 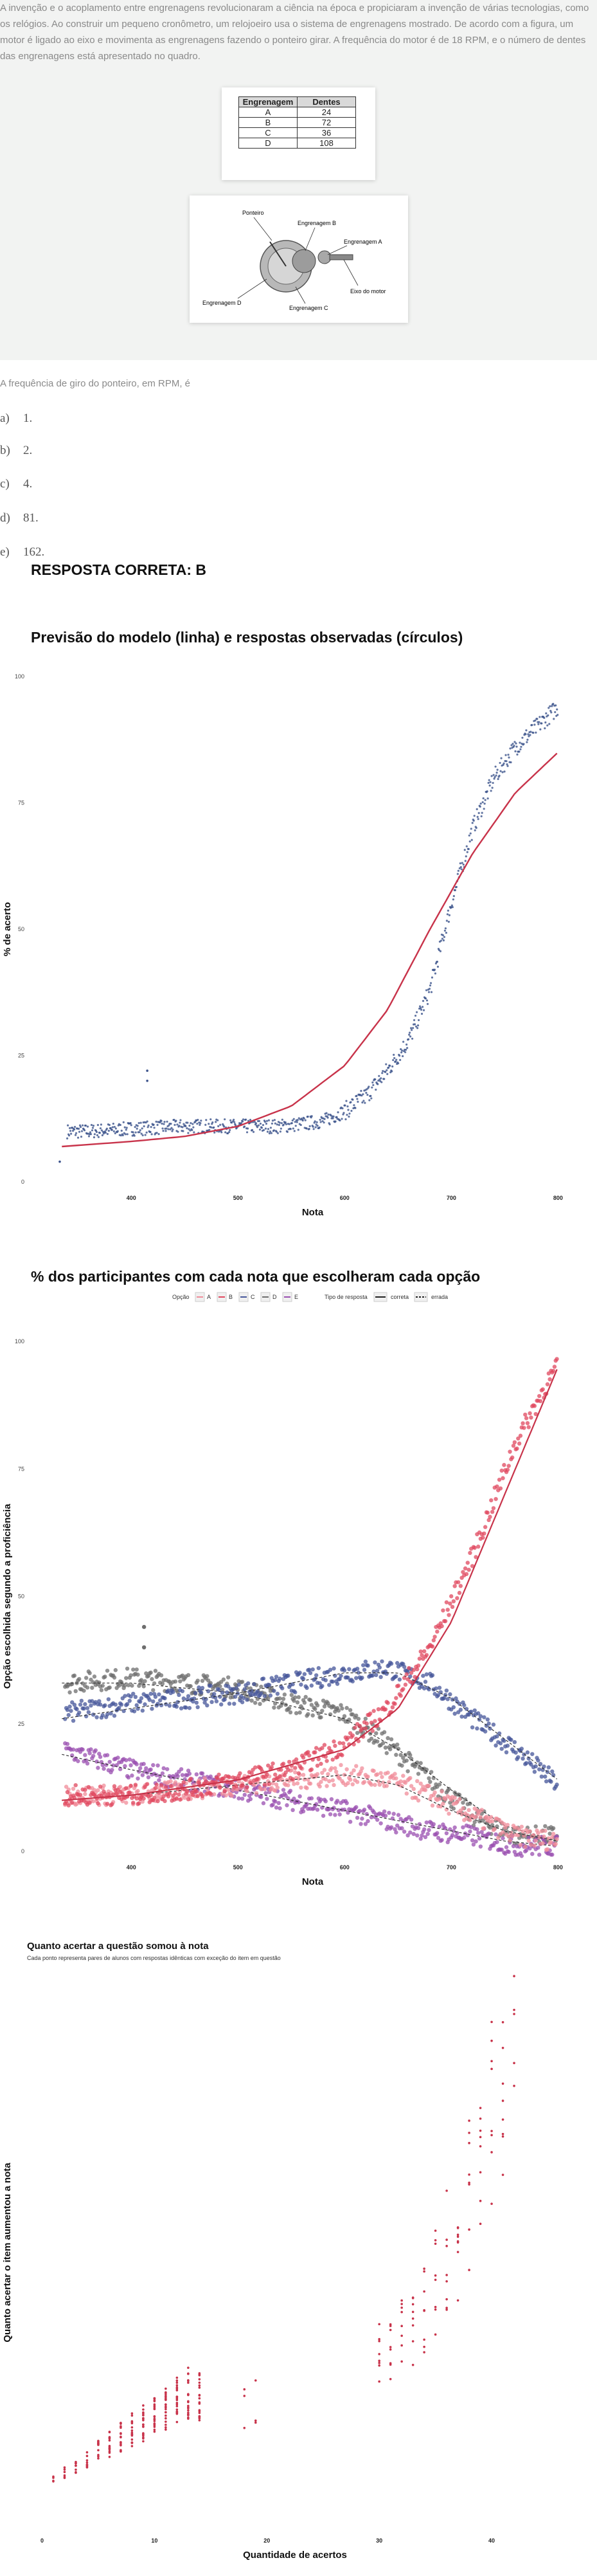 What do you see at coordinates (222, 303) in the screenshot?
I see `label-gear-d: Engrenagem D` at bounding box center [222, 303].